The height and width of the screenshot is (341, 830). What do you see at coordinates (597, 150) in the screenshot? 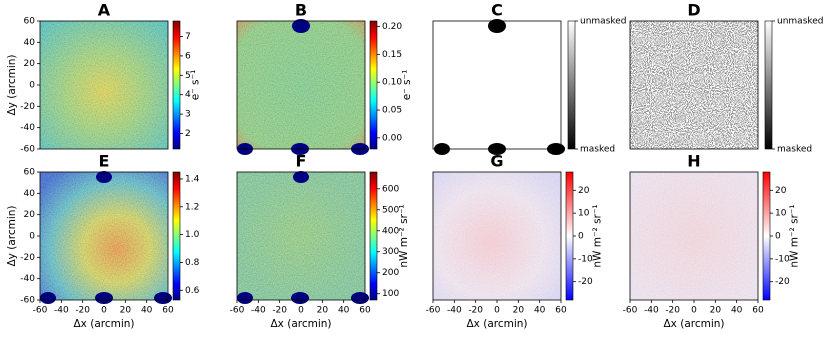
I see `colorbar-tick-label: masked` at bounding box center [597, 150].